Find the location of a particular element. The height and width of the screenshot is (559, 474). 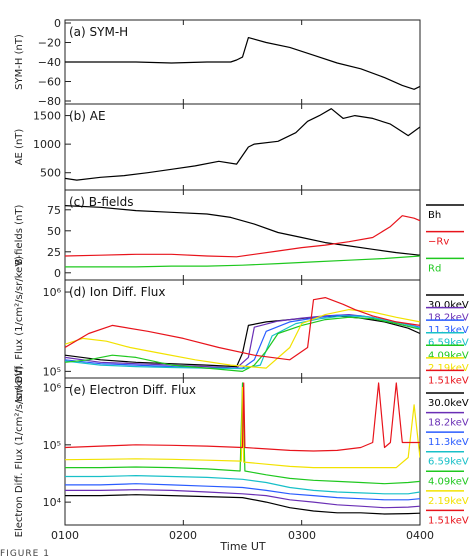

panel-label: (e) Electron Diff. Flux is located at coordinates (132, 390).